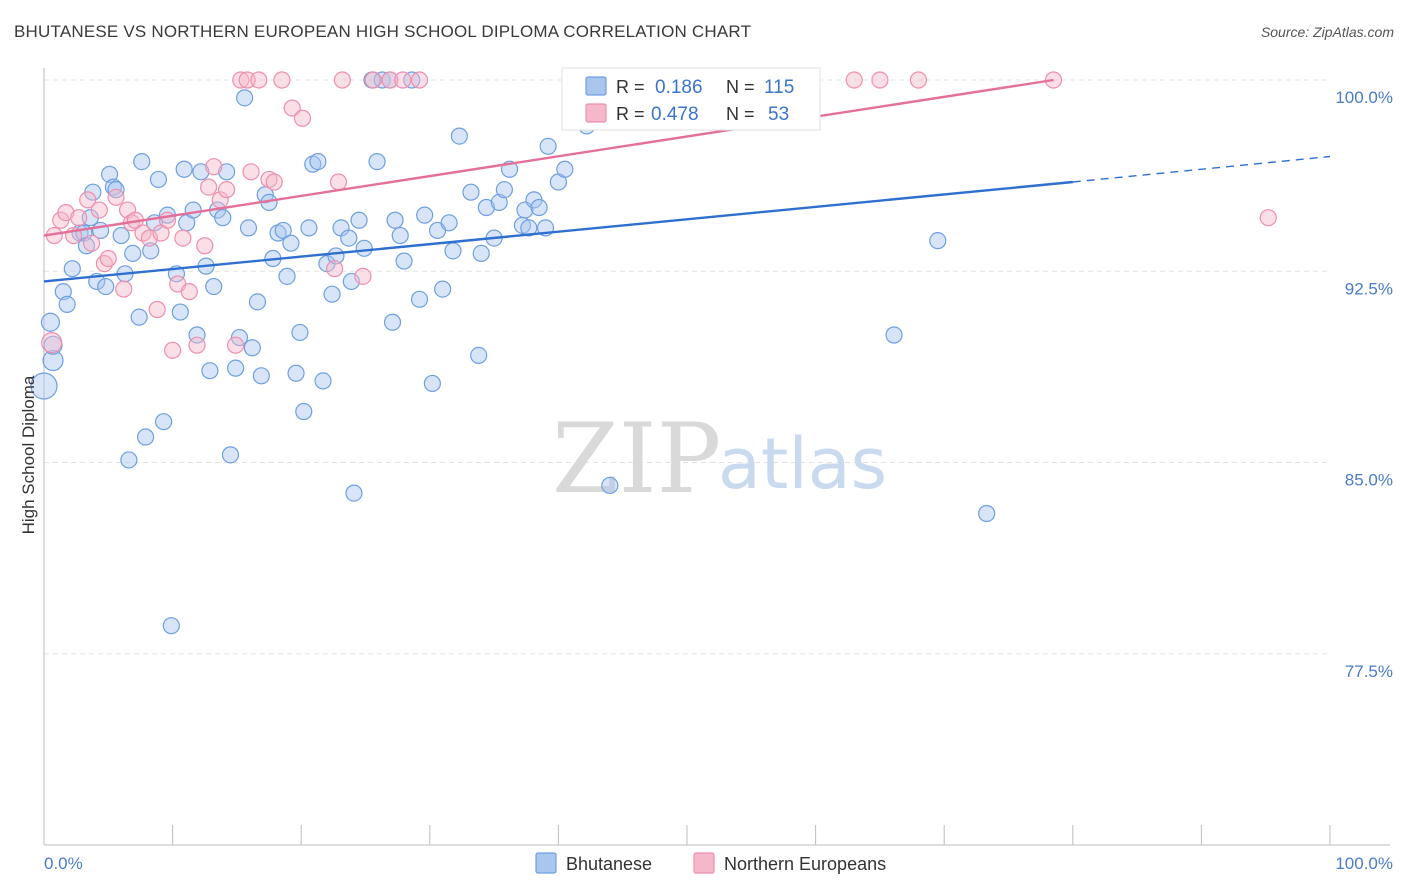  I want to click on y-tick-label: 85.0%, so click(1369, 480).